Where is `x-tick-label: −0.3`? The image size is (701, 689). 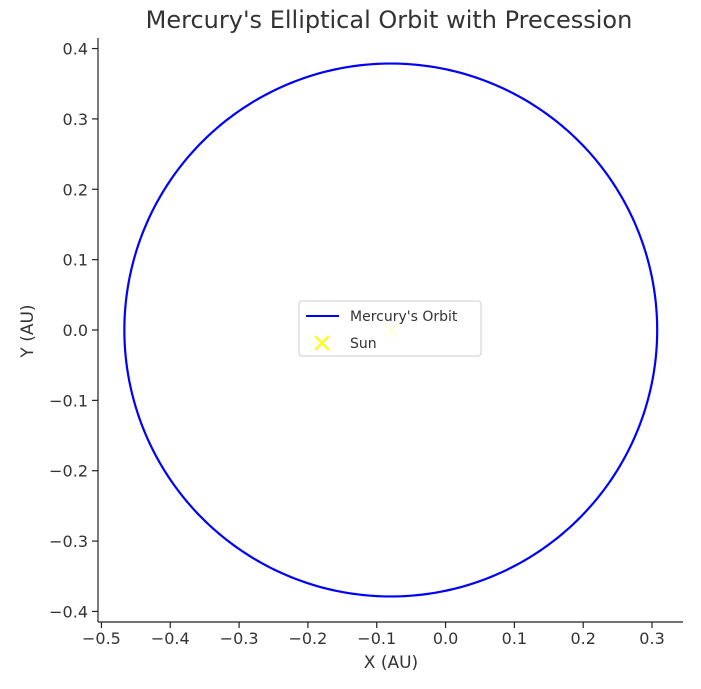 x-tick-label: −0.3 is located at coordinates (239, 638).